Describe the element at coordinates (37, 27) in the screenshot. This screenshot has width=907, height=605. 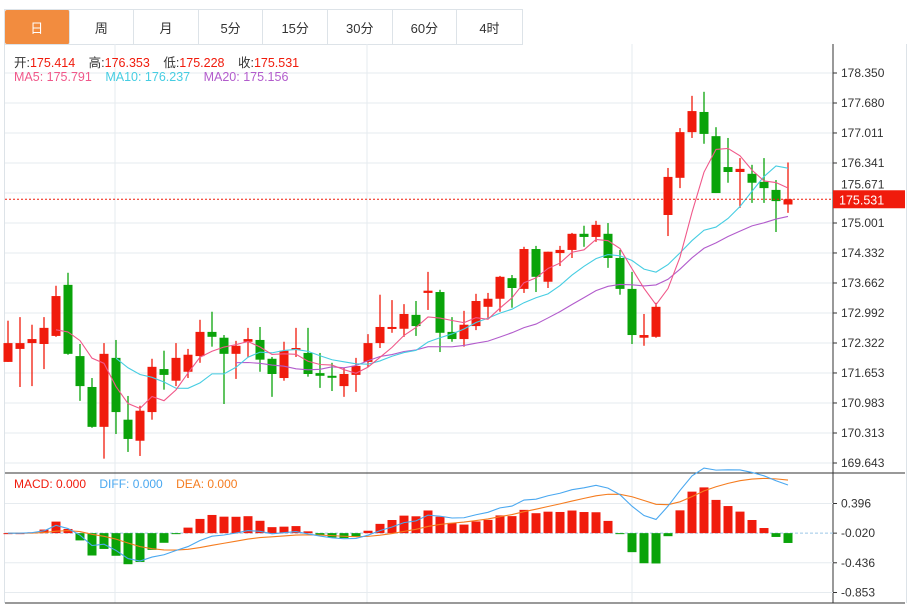
I see `tab-0: 日` at that location.